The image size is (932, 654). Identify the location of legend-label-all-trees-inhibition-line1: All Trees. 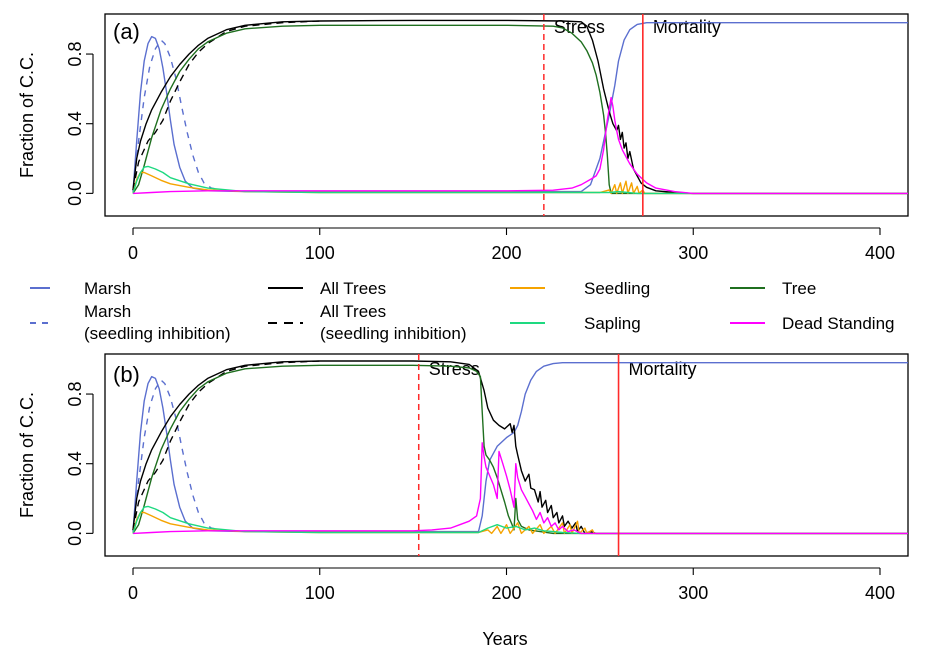
(353, 311).